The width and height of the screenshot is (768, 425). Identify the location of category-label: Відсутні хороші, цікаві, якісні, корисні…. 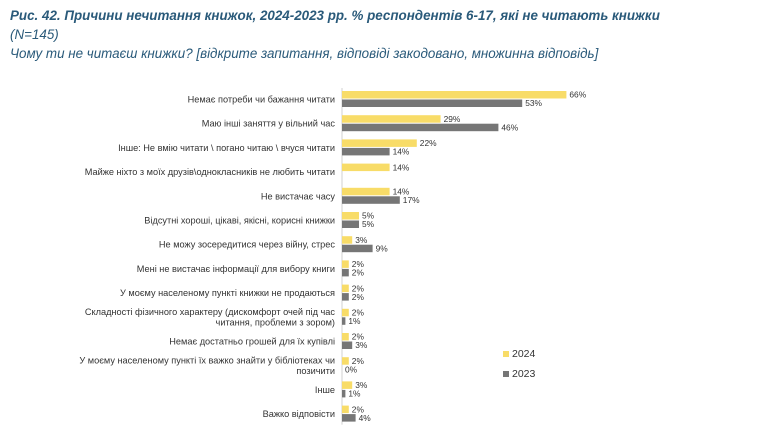
(239, 221).